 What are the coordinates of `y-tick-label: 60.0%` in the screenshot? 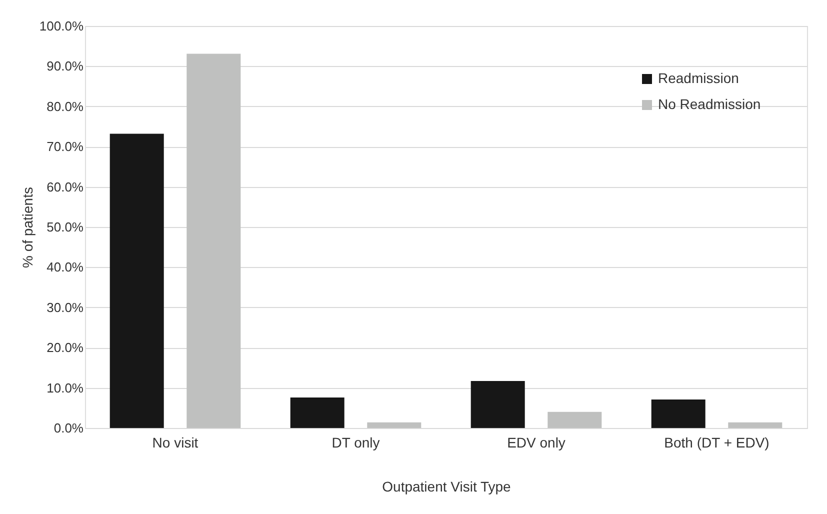 It's located at (65, 186).